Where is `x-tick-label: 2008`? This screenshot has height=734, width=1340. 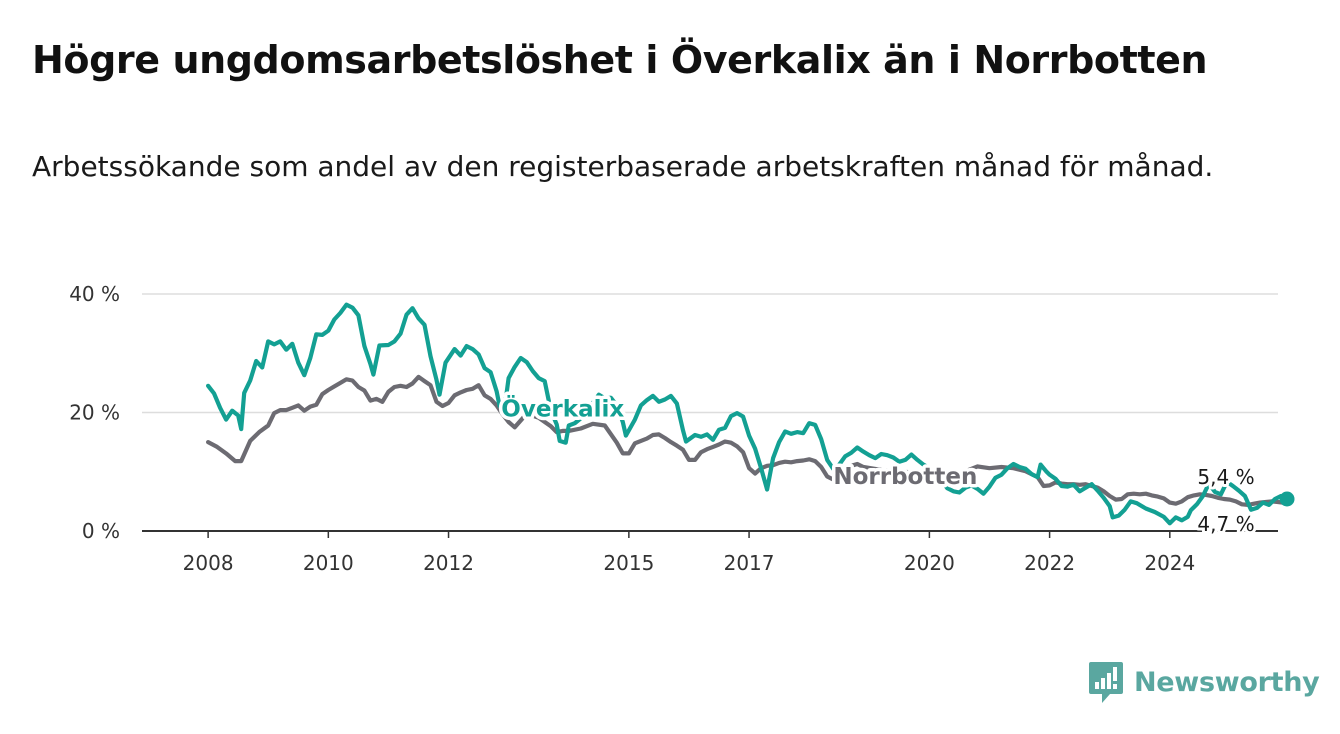
x-tick-label: 2008 is located at coordinates (208, 563).